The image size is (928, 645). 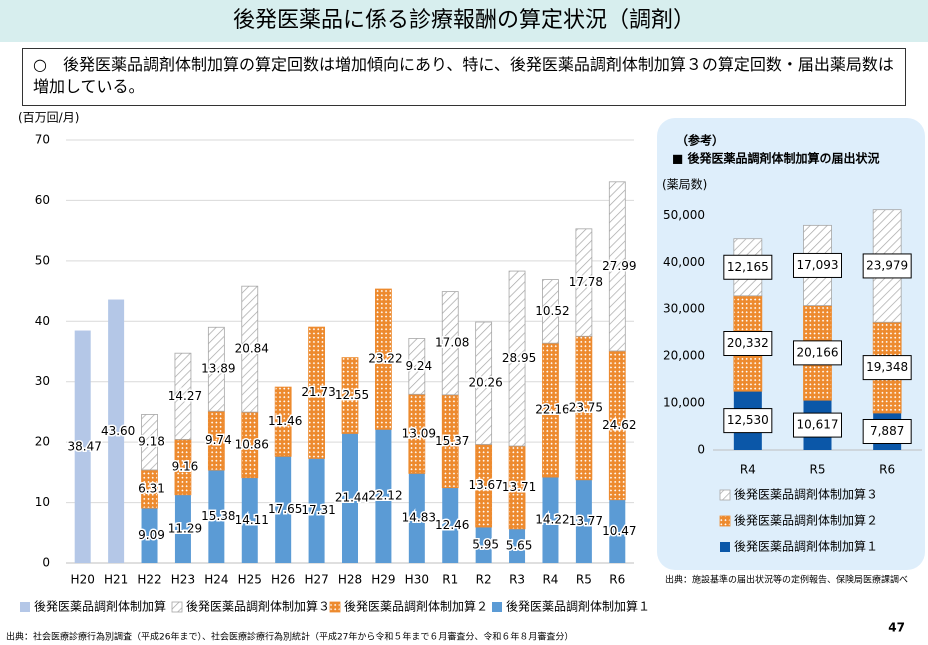 What do you see at coordinates (701, 450) in the screenshot?
I see `y-tick-label: 0` at bounding box center [701, 450].